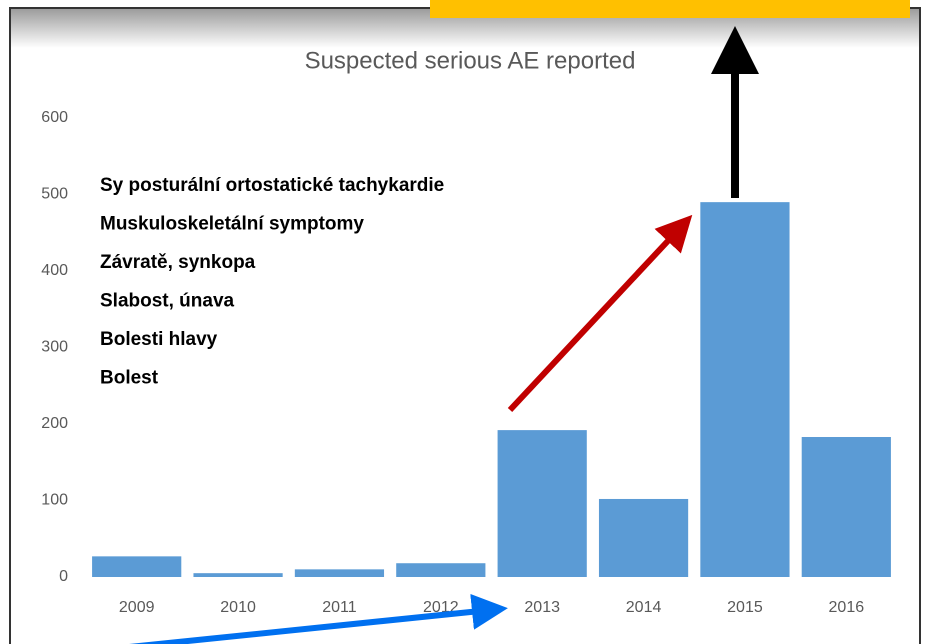  I want to click on annotation: Bolesti hlavy, so click(159, 339).